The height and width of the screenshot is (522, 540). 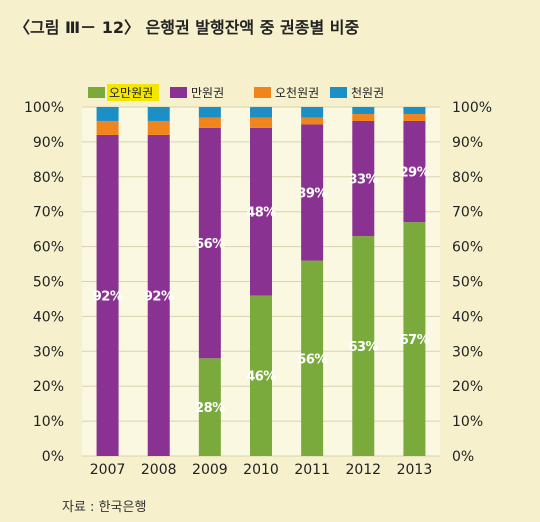 What do you see at coordinates (48, 213) in the screenshot?
I see `y-tick-label-left: 70%` at bounding box center [48, 213].